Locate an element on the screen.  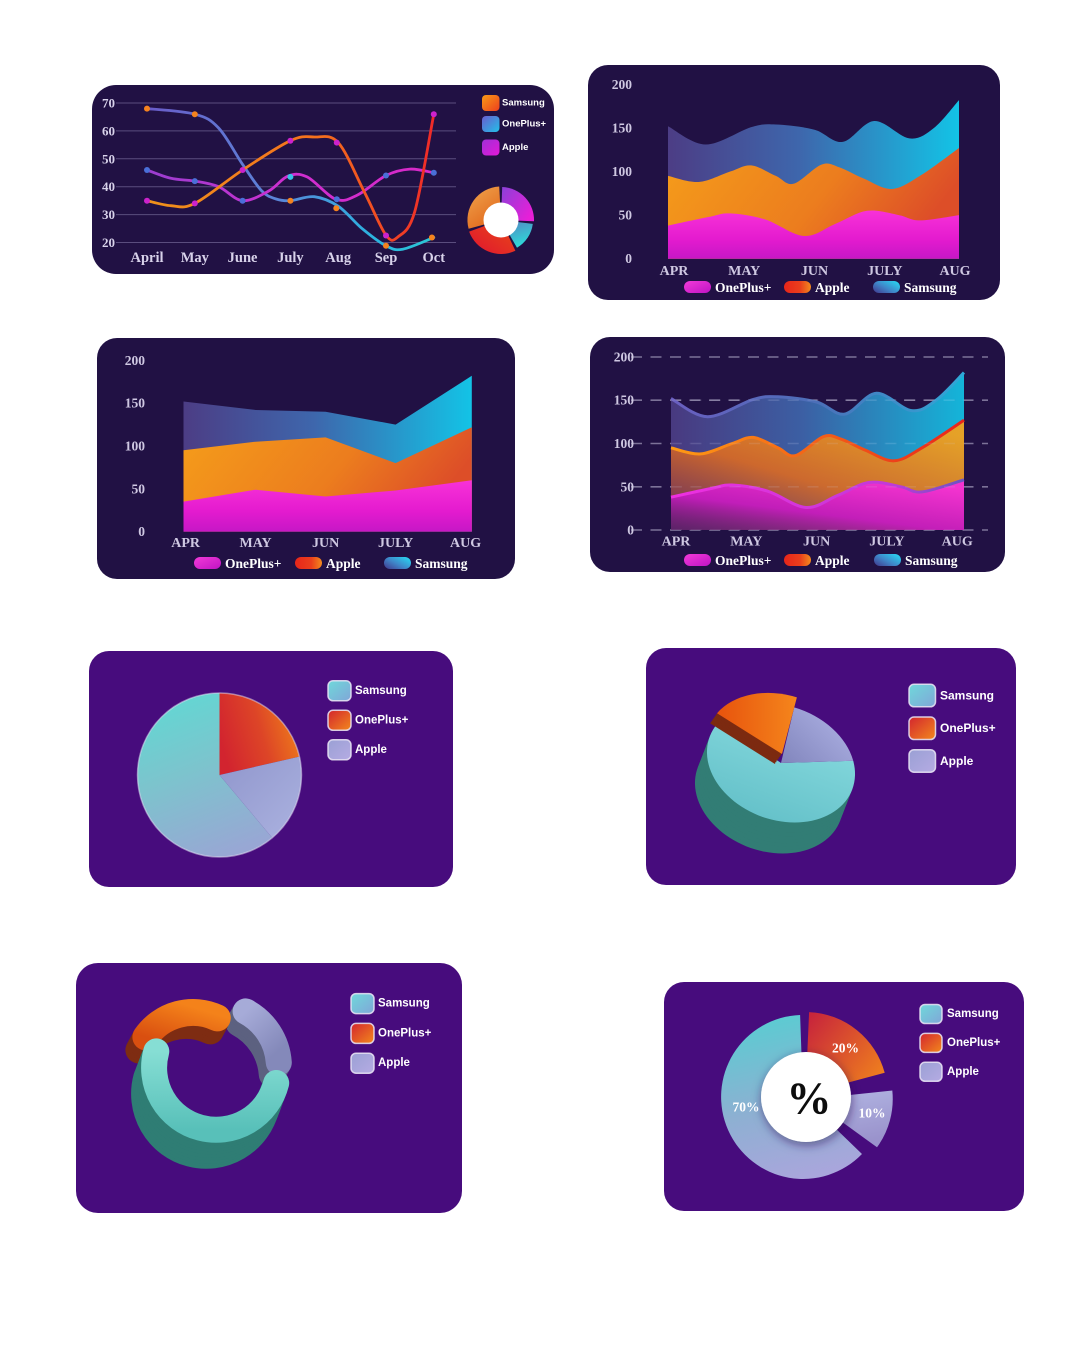
svg-text: June is located at coordinates (243, 258).